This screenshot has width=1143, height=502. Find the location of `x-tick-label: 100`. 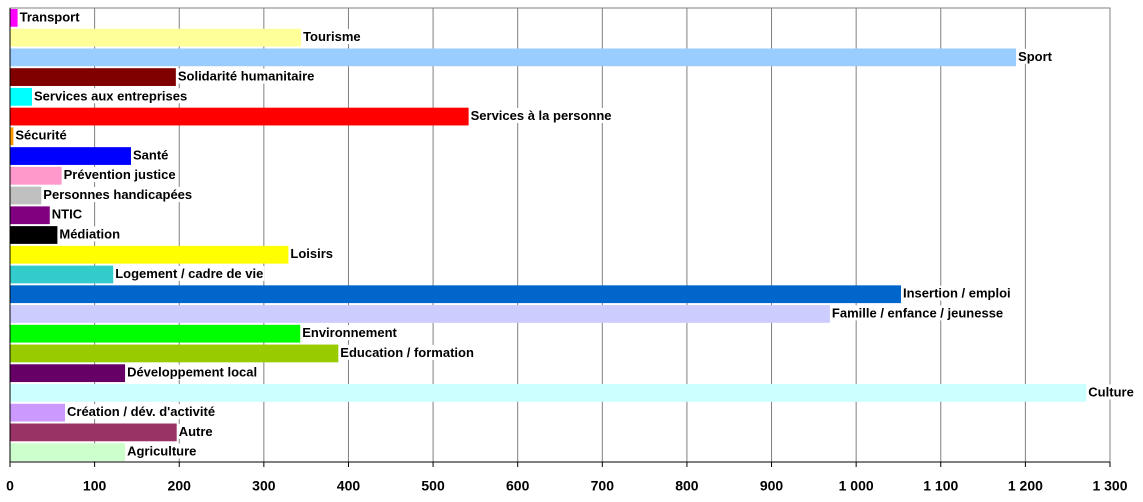

x-tick-label: 100 is located at coordinates (95, 486).